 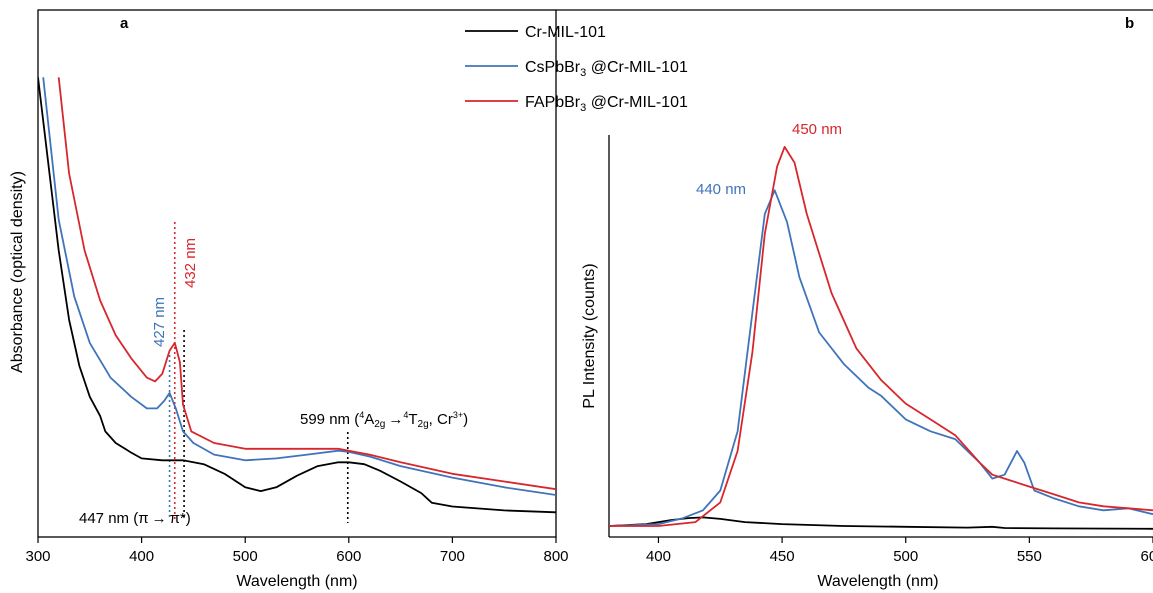 What do you see at coordinates (17, 272) in the screenshot?
I see `panel-a-ylabel: Absorbance (optical density)` at bounding box center [17, 272].